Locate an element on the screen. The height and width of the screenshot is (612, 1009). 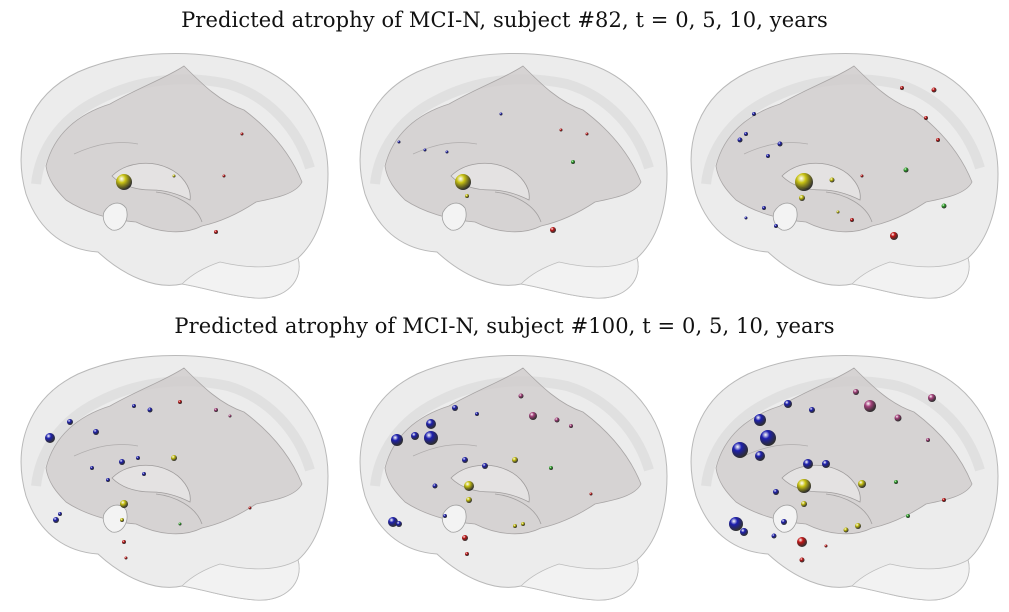
brain-panel-subject-100-t10 is located at coordinates (842, 476).